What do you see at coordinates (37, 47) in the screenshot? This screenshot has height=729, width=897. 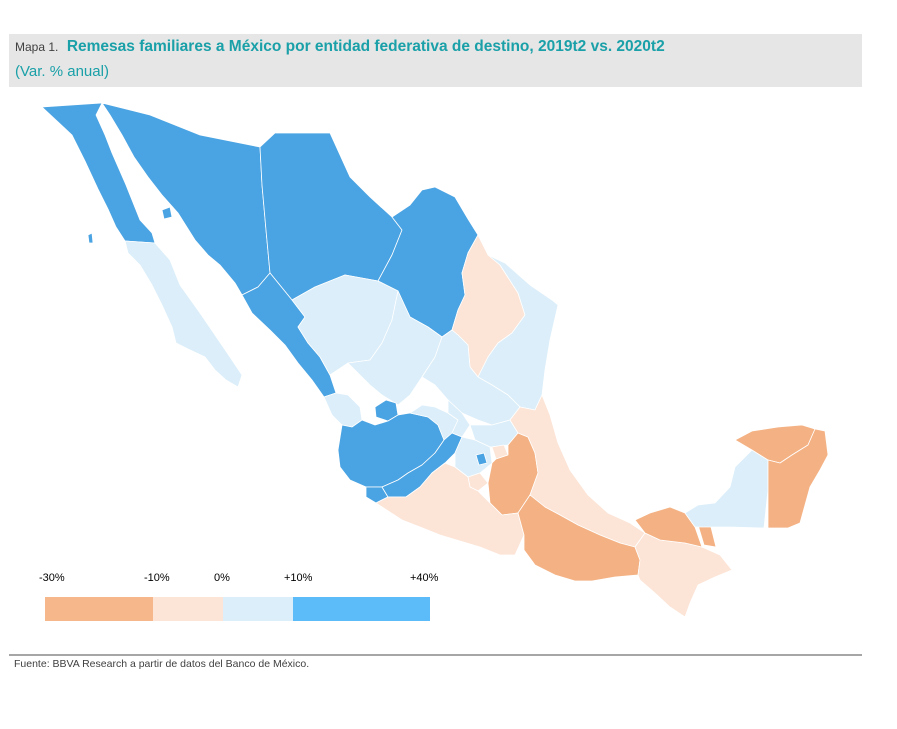 I see `figure-number: Mapa 1.` at bounding box center [37, 47].